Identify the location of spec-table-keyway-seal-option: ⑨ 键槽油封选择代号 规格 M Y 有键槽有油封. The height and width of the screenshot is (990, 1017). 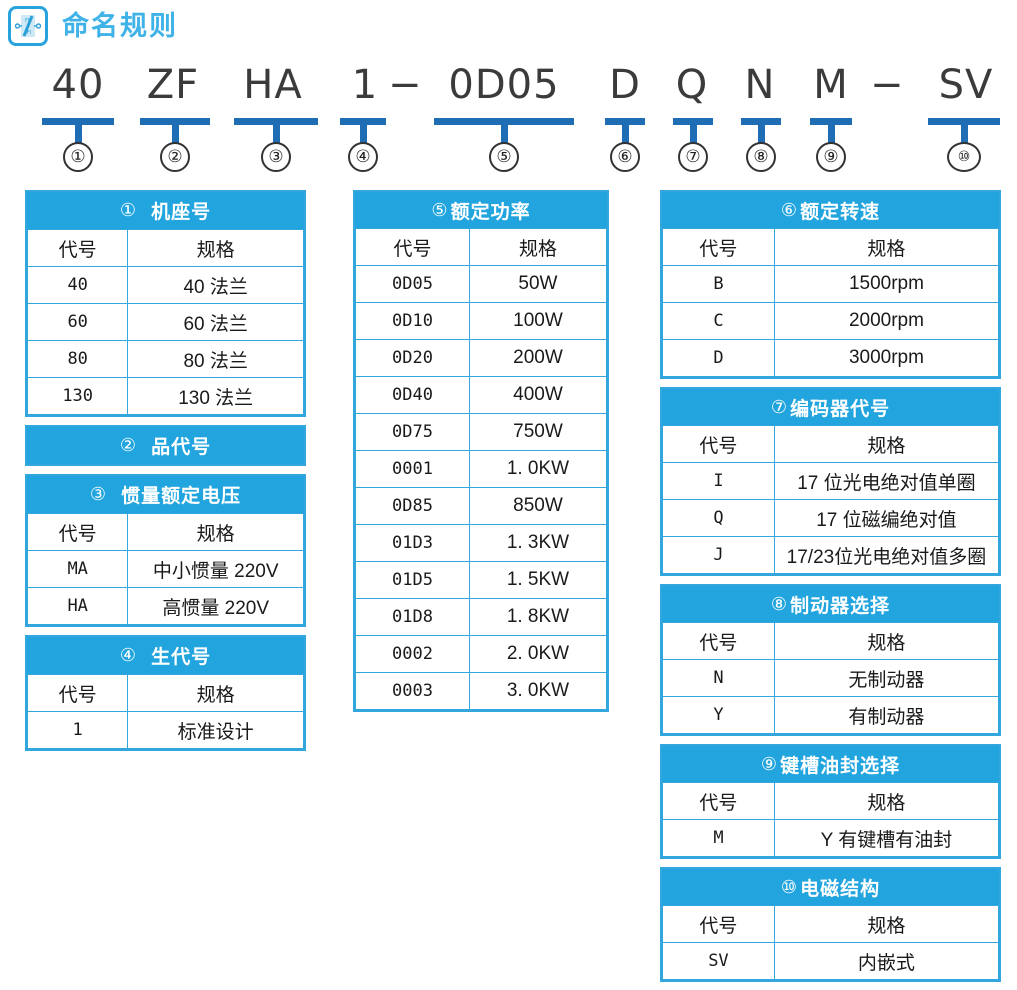
(830, 801).